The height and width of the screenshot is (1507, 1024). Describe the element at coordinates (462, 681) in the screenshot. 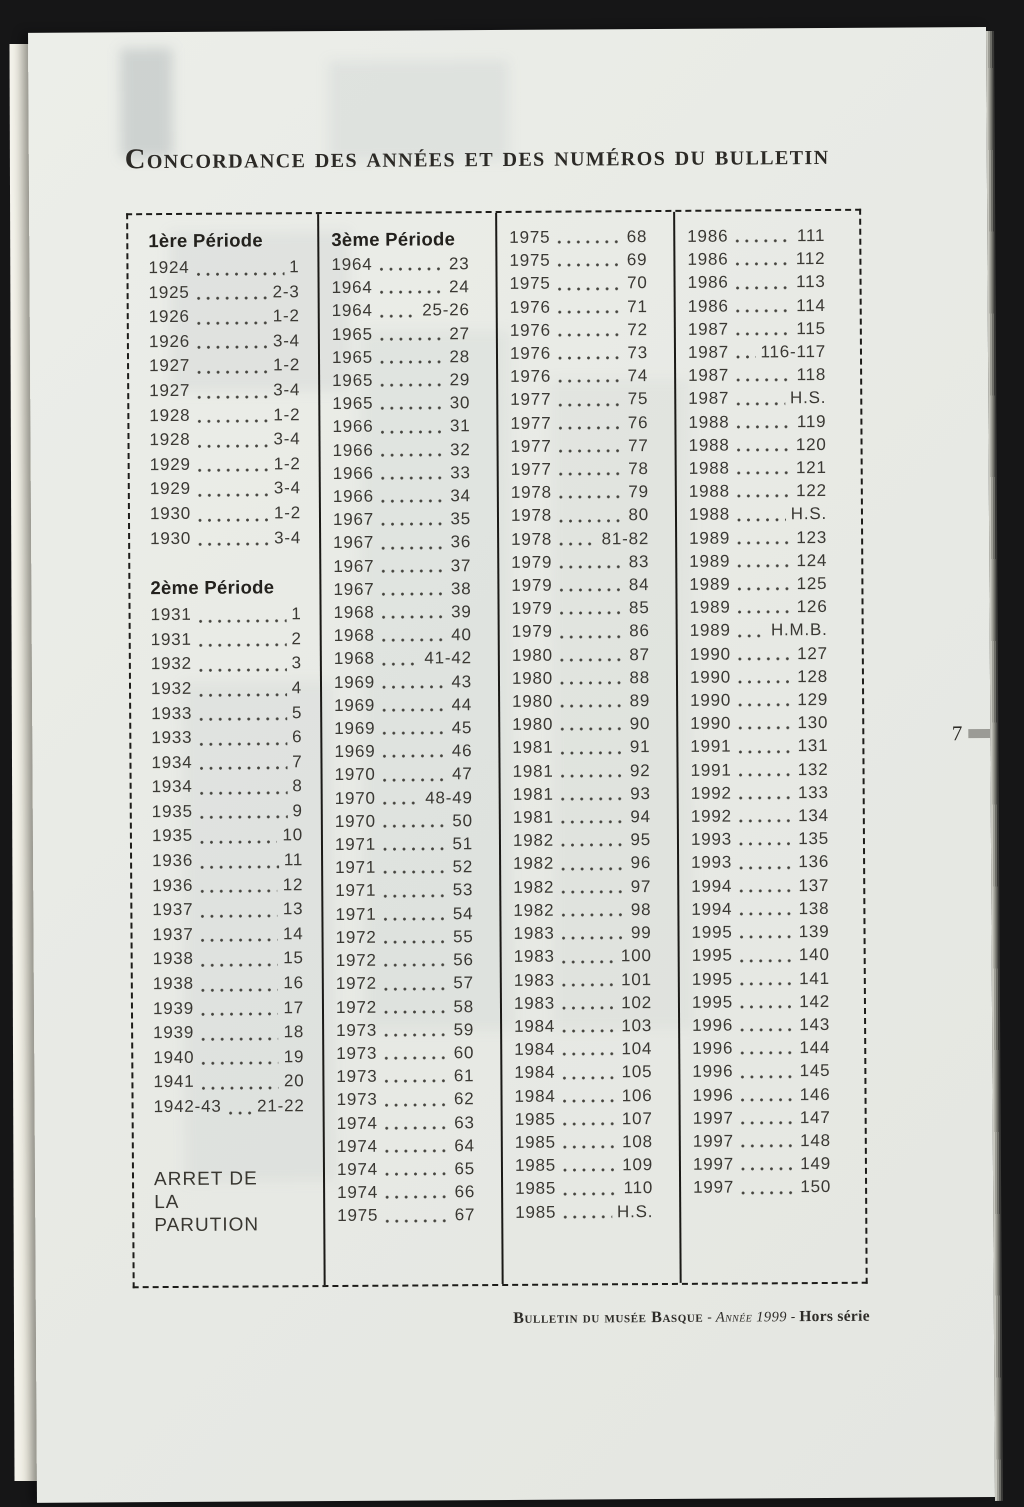

I see `entry-number: 43` at that location.